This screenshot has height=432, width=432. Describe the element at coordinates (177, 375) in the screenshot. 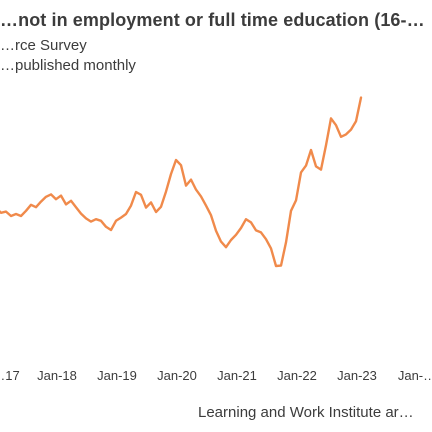

I see `x-tick-label: Jan-20` at that location.